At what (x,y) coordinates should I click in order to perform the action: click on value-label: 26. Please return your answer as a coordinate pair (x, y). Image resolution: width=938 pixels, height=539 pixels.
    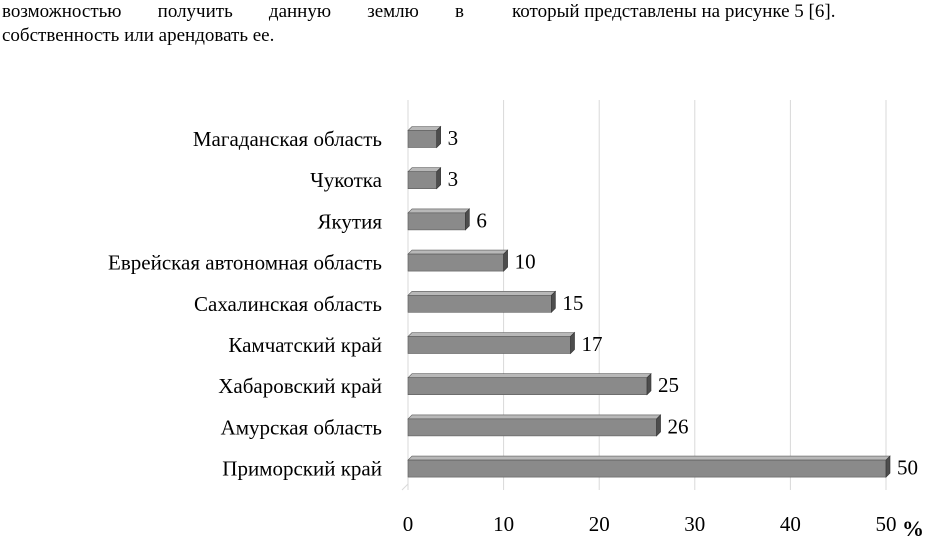
    Looking at the image, I should click on (678, 426).